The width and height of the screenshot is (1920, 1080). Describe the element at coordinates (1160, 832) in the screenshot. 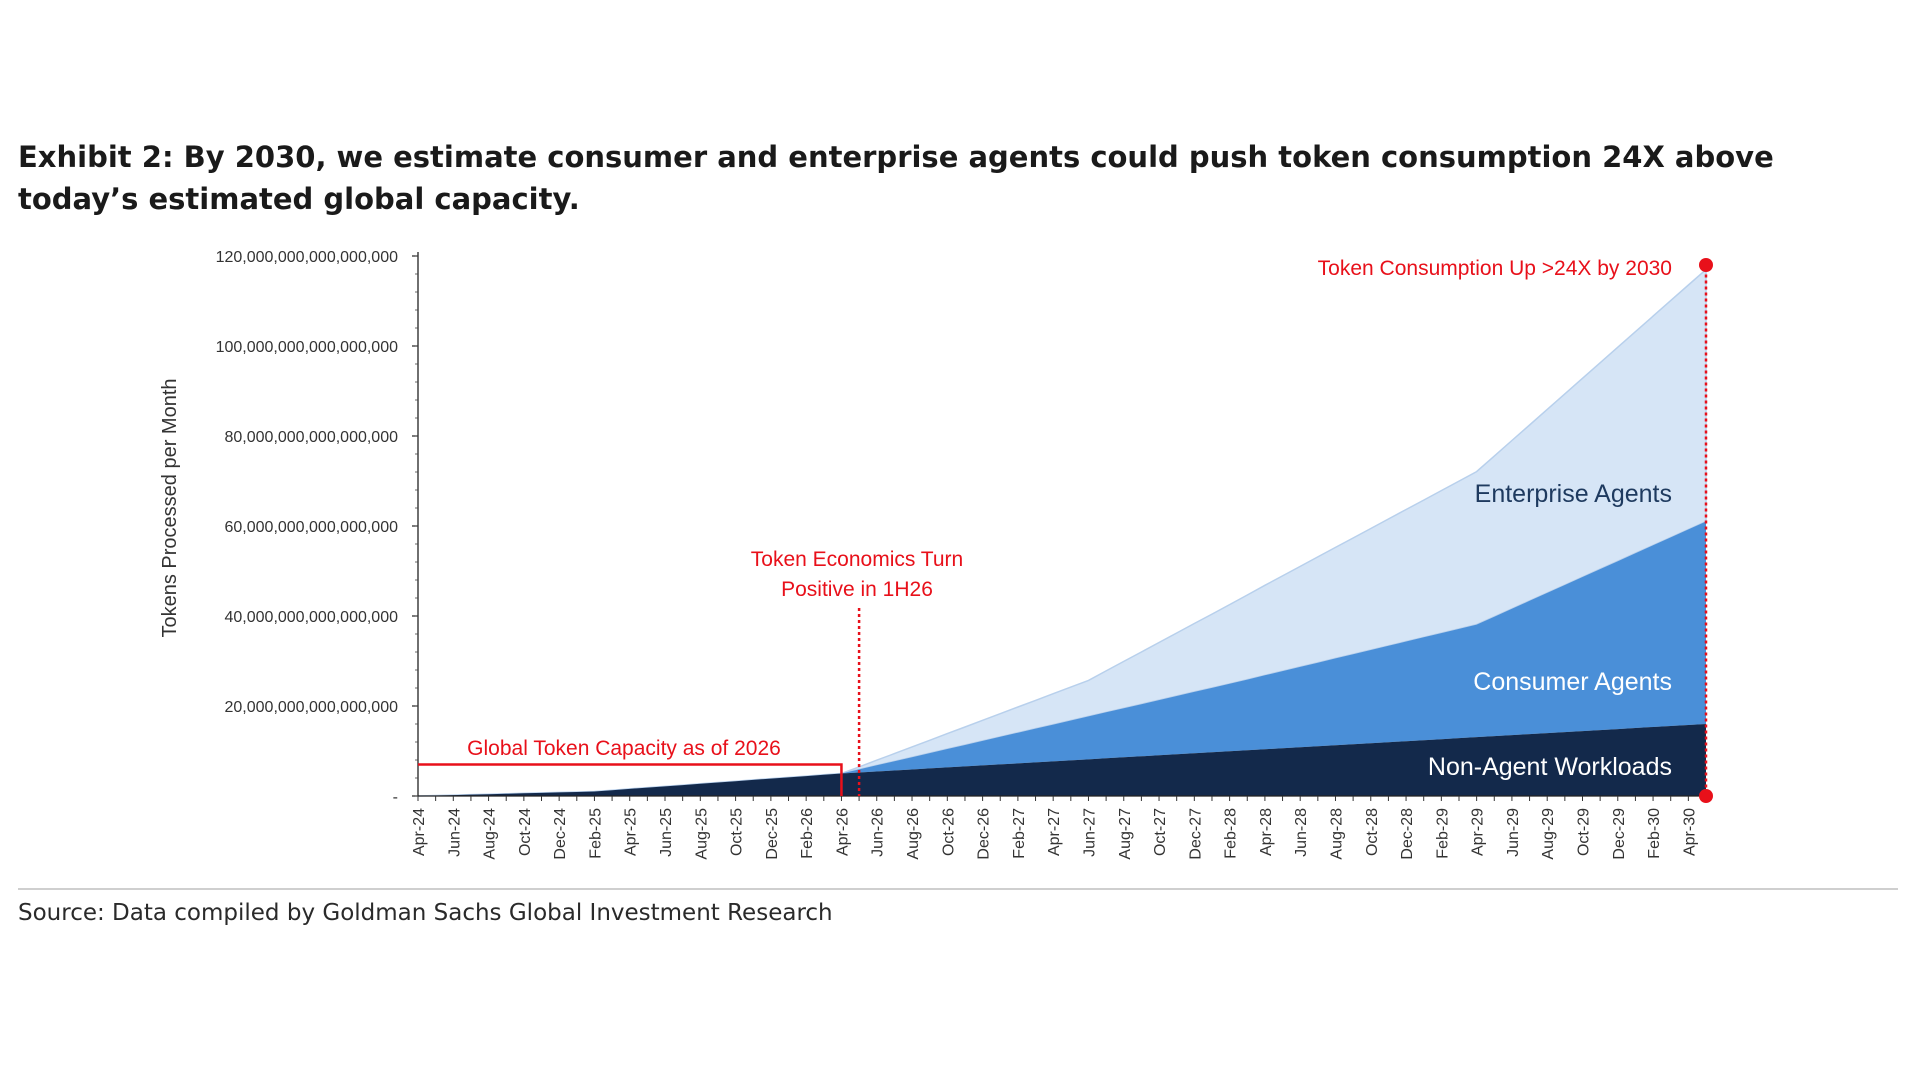

I see `x-tick-label: Oct-27` at that location.